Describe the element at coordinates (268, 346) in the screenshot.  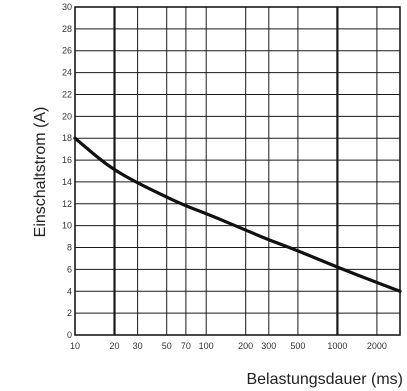
I see `x-tick-label: 300` at that location.